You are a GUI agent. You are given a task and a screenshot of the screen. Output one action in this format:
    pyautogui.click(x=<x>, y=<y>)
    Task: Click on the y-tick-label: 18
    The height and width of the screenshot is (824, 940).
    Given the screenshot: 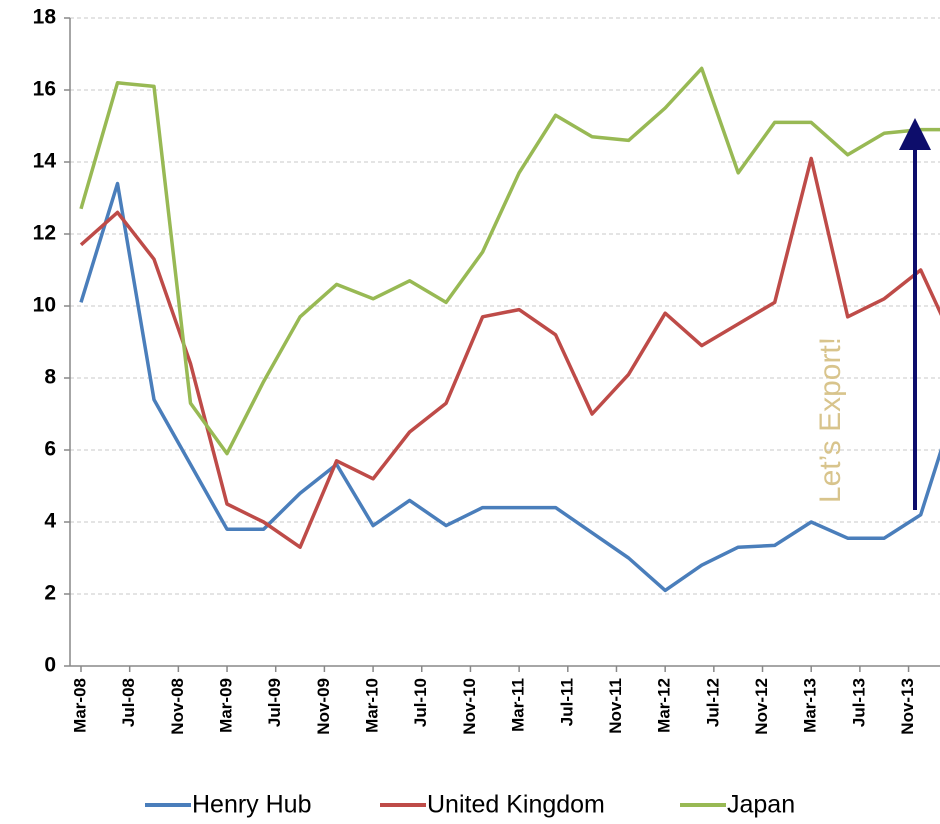 What is the action you would take?
    pyautogui.click(x=45, y=17)
    